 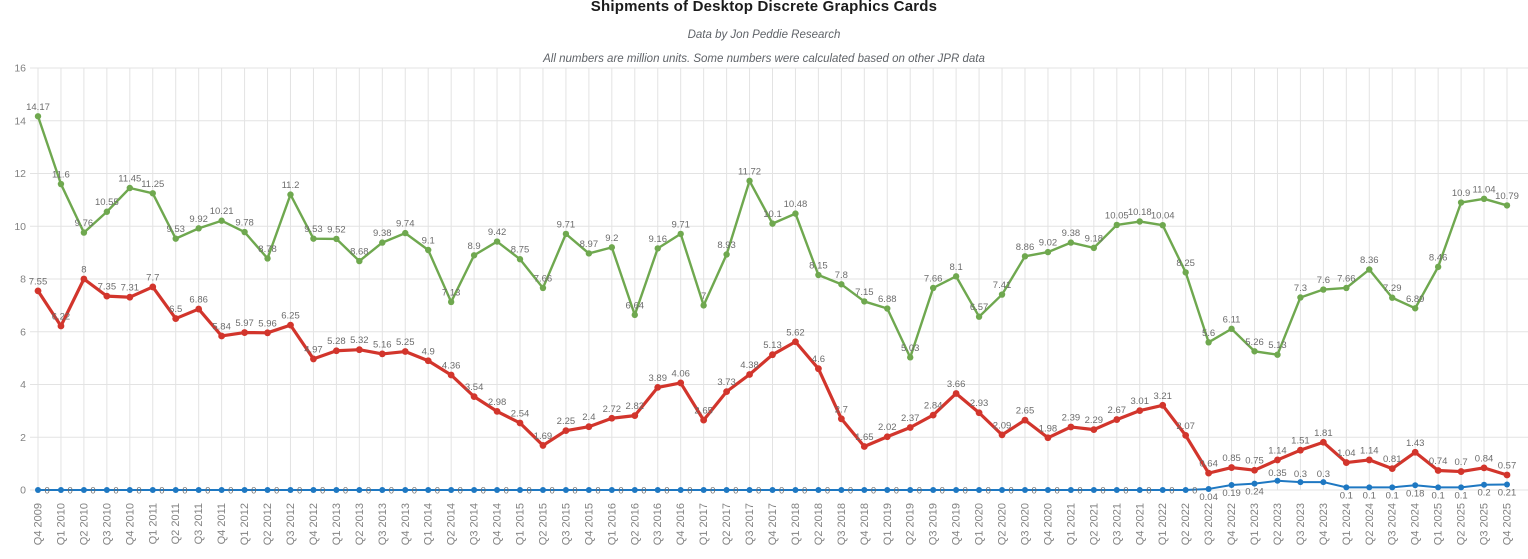 What do you see at coordinates (1346, 453) in the screenshot?
I see `svg-text: 1.04` at bounding box center [1346, 453].